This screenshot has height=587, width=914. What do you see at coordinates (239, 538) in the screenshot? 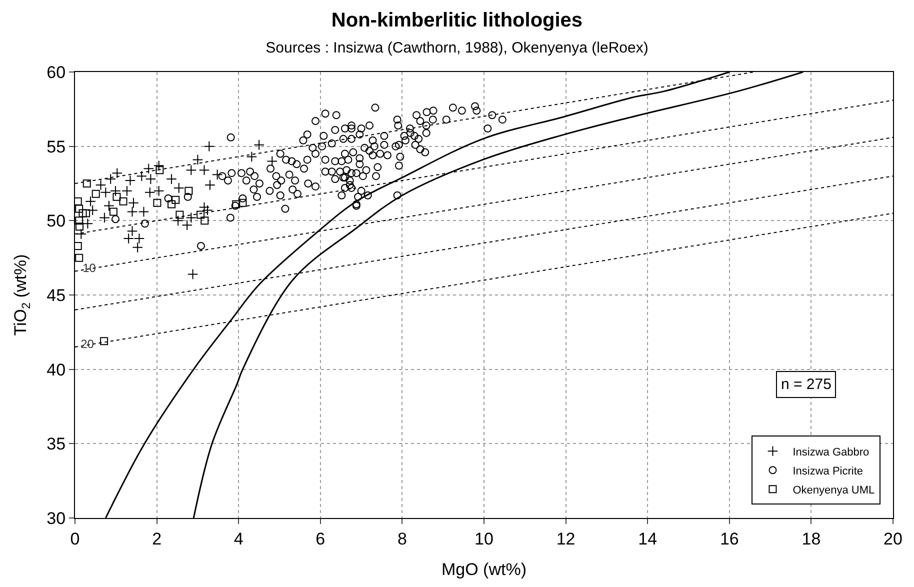
I see `x-tick-label: 4` at bounding box center [239, 538].